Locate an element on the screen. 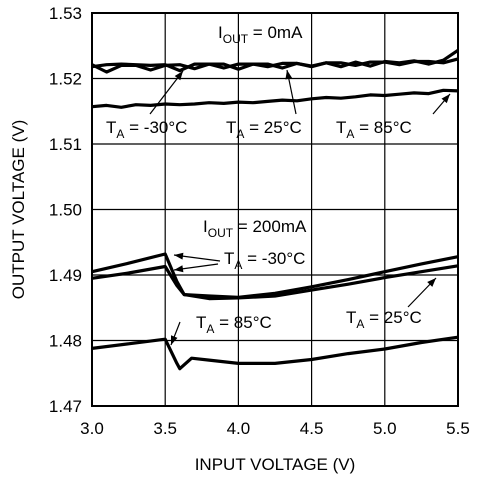 This screenshot has height=480, width=480. annotation-ta-85-top: TA = 85°C is located at coordinates (374, 129).